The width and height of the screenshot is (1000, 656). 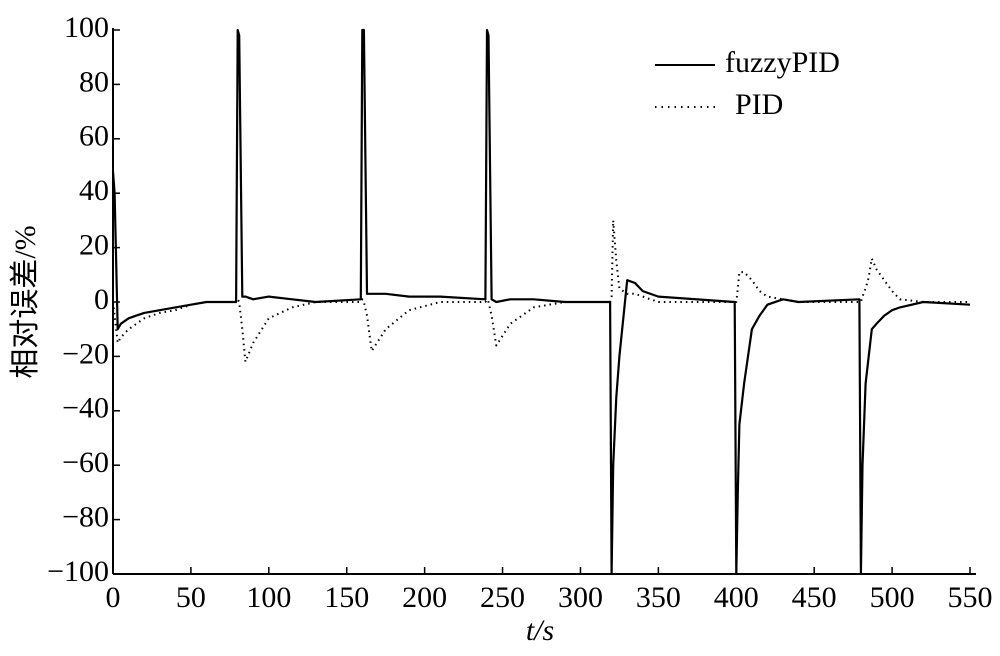 I want to click on y-tick-label: 40, so click(x=94, y=190).